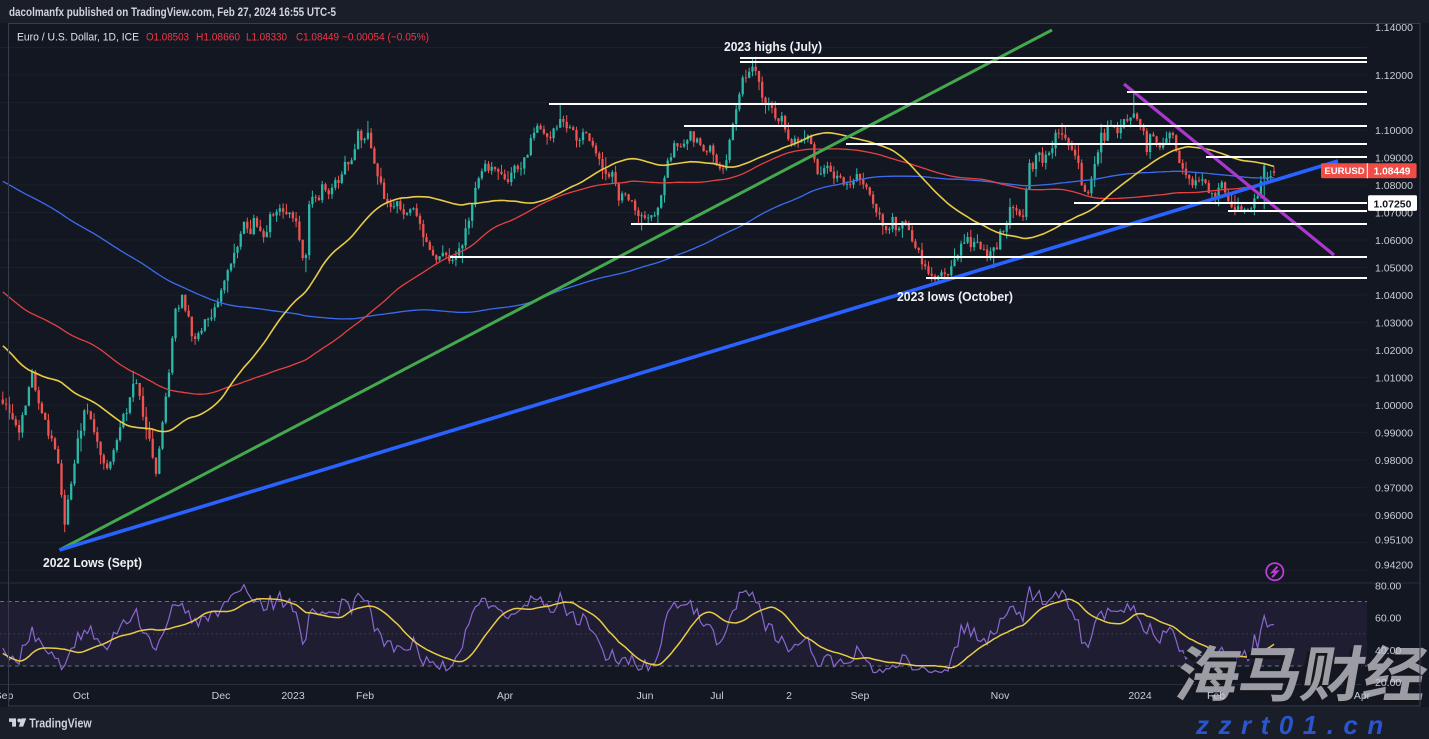 The width and height of the screenshot is (1429, 739). What do you see at coordinates (78, 38) in the screenshot?
I see `svg-text: Euro / U.S. Dollar, 1D, ICE` at bounding box center [78, 38].